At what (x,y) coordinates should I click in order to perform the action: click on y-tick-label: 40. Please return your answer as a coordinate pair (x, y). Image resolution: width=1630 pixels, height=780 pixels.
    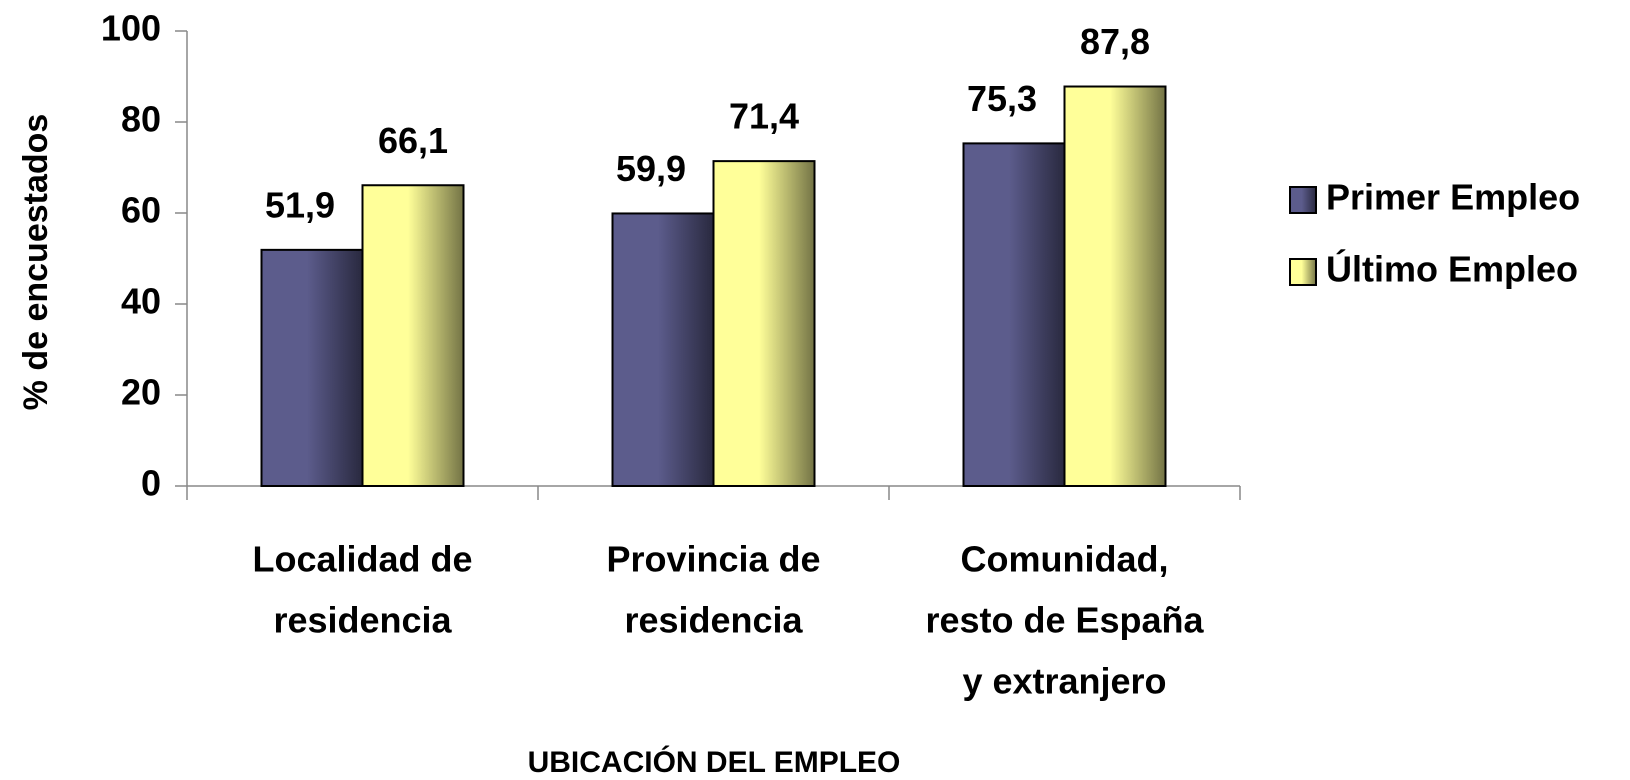
    Looking at the image, I should click on (141, 301).